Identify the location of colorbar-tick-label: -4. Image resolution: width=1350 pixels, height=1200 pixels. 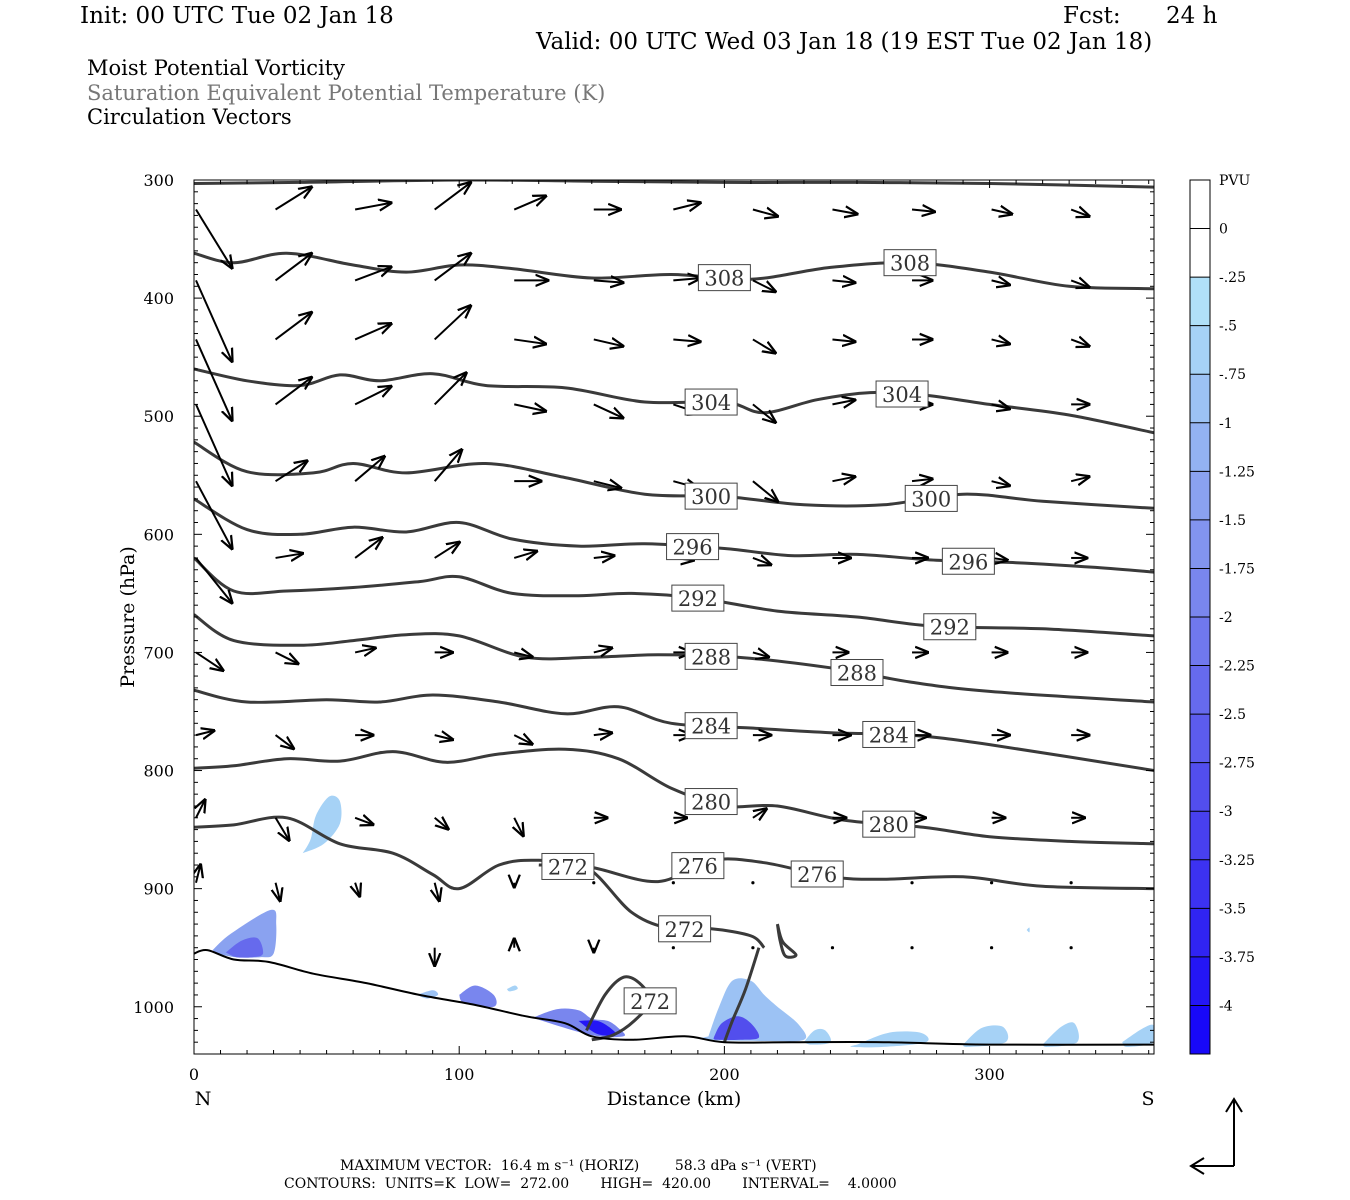
(1226, 1006).